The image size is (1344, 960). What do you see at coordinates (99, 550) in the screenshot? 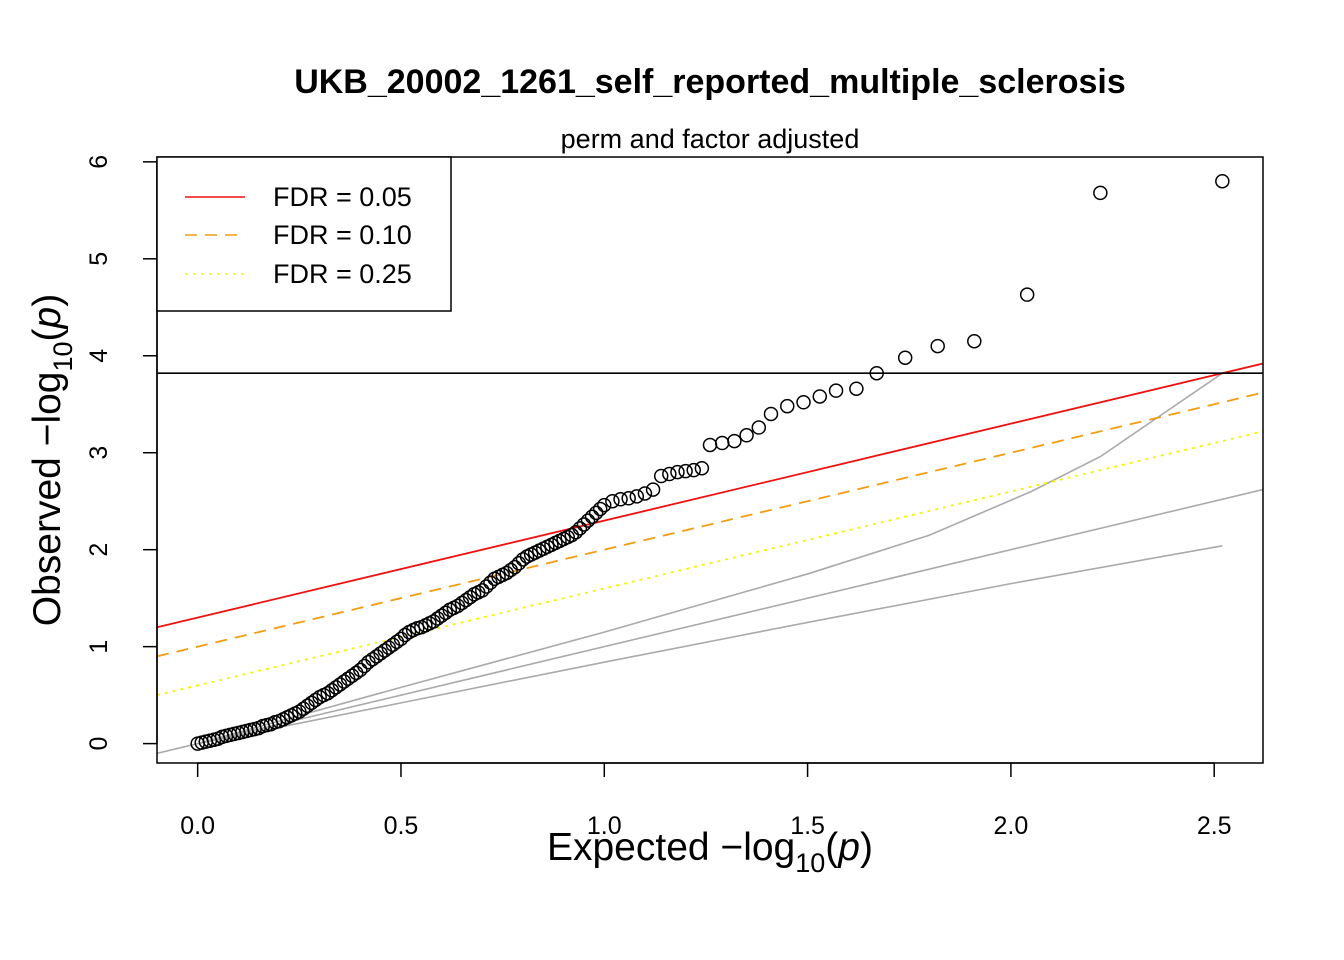
I see `y-tick-label: 2` at bounding box center [99, 550].